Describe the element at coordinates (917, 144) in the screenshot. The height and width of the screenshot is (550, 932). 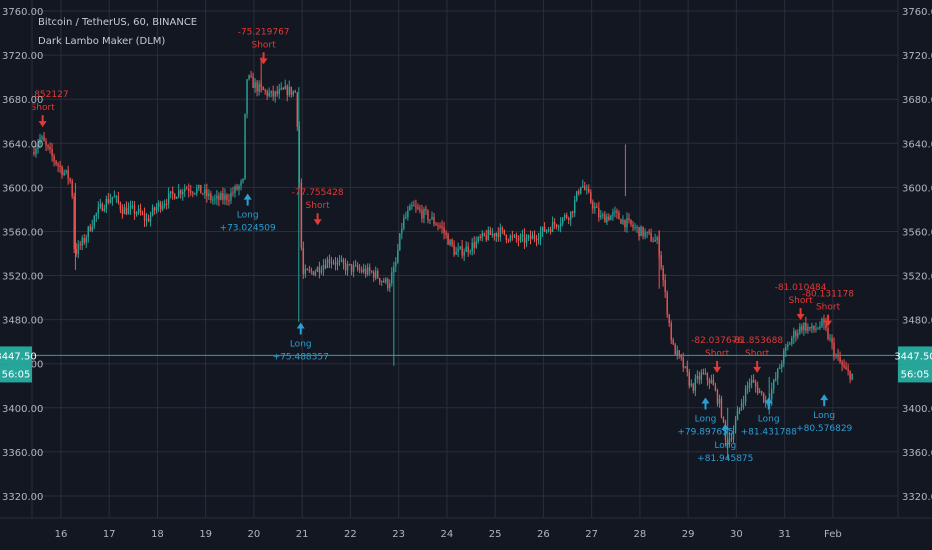
I see `right-y-tick-label: 3640.00` at that location.